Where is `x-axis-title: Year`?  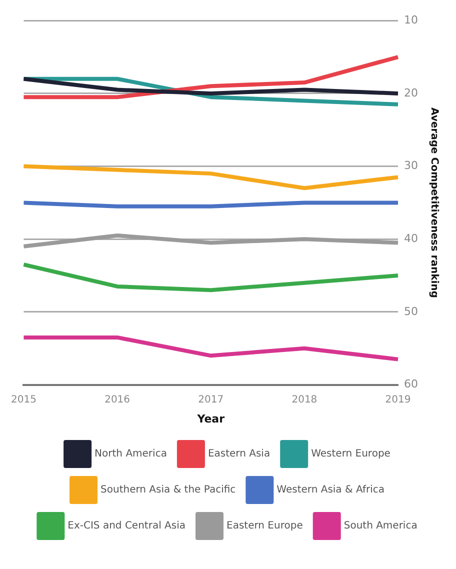
x-axis-title: Year is located at coordinates (211, 419).